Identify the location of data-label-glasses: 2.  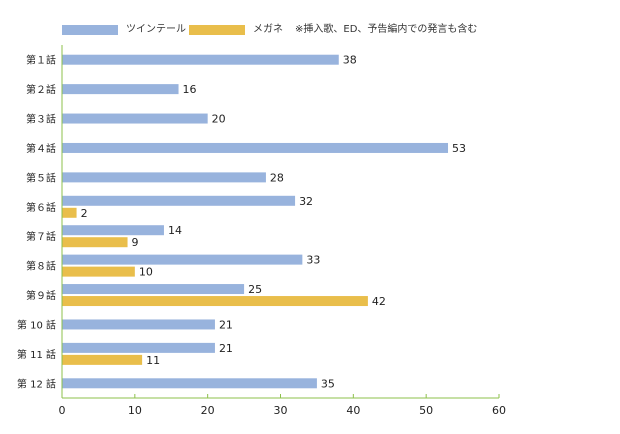
(84, 213).